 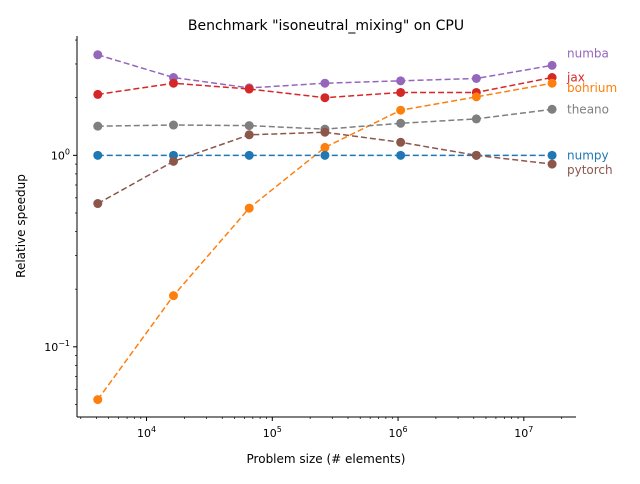 What do you see at coordinates (588, 155) in the screenshot?
I see `series-label-numpy: numpy` at bounding box center [588, 155].